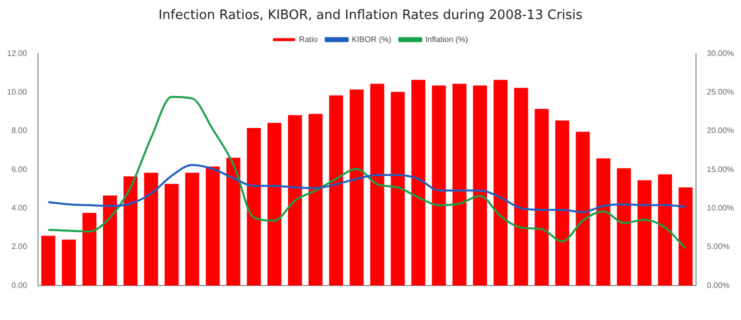  I want to click on legend-label: KIBOR (%), so click(372, 39).